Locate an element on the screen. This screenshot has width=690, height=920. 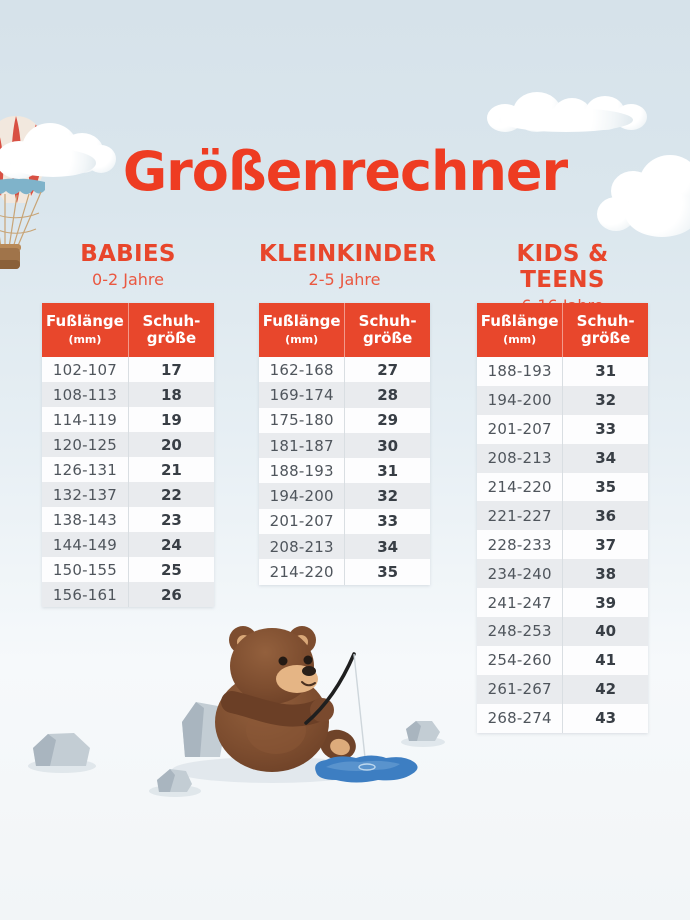
shoe-size-cell: 20 is located at coordinates (171, 444).